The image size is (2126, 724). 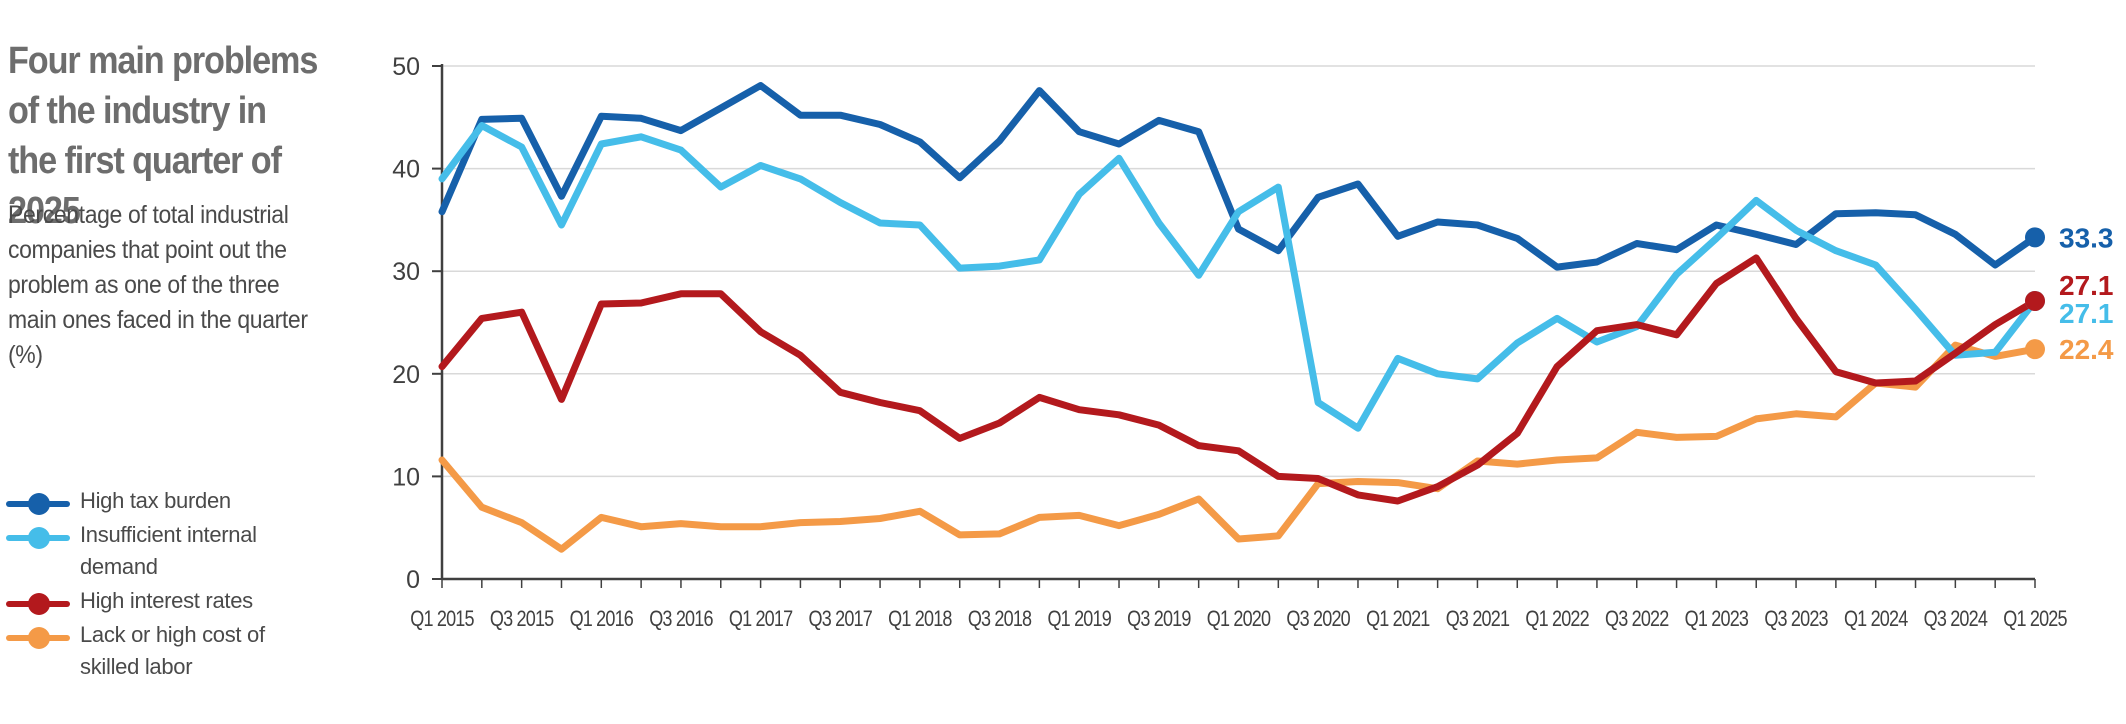 What do you see at coordinates (2035, 237) in the screenshot?
I see `end-marker-high-tax-burden` at bounding box center [2035, 237].